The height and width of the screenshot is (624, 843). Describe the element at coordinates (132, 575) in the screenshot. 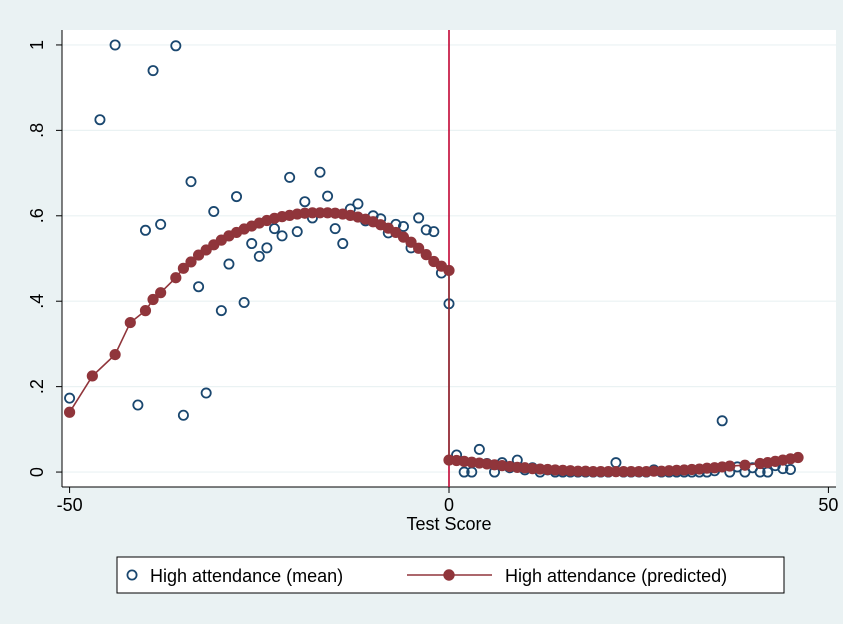

I see `legend-mean-marker` at that location.